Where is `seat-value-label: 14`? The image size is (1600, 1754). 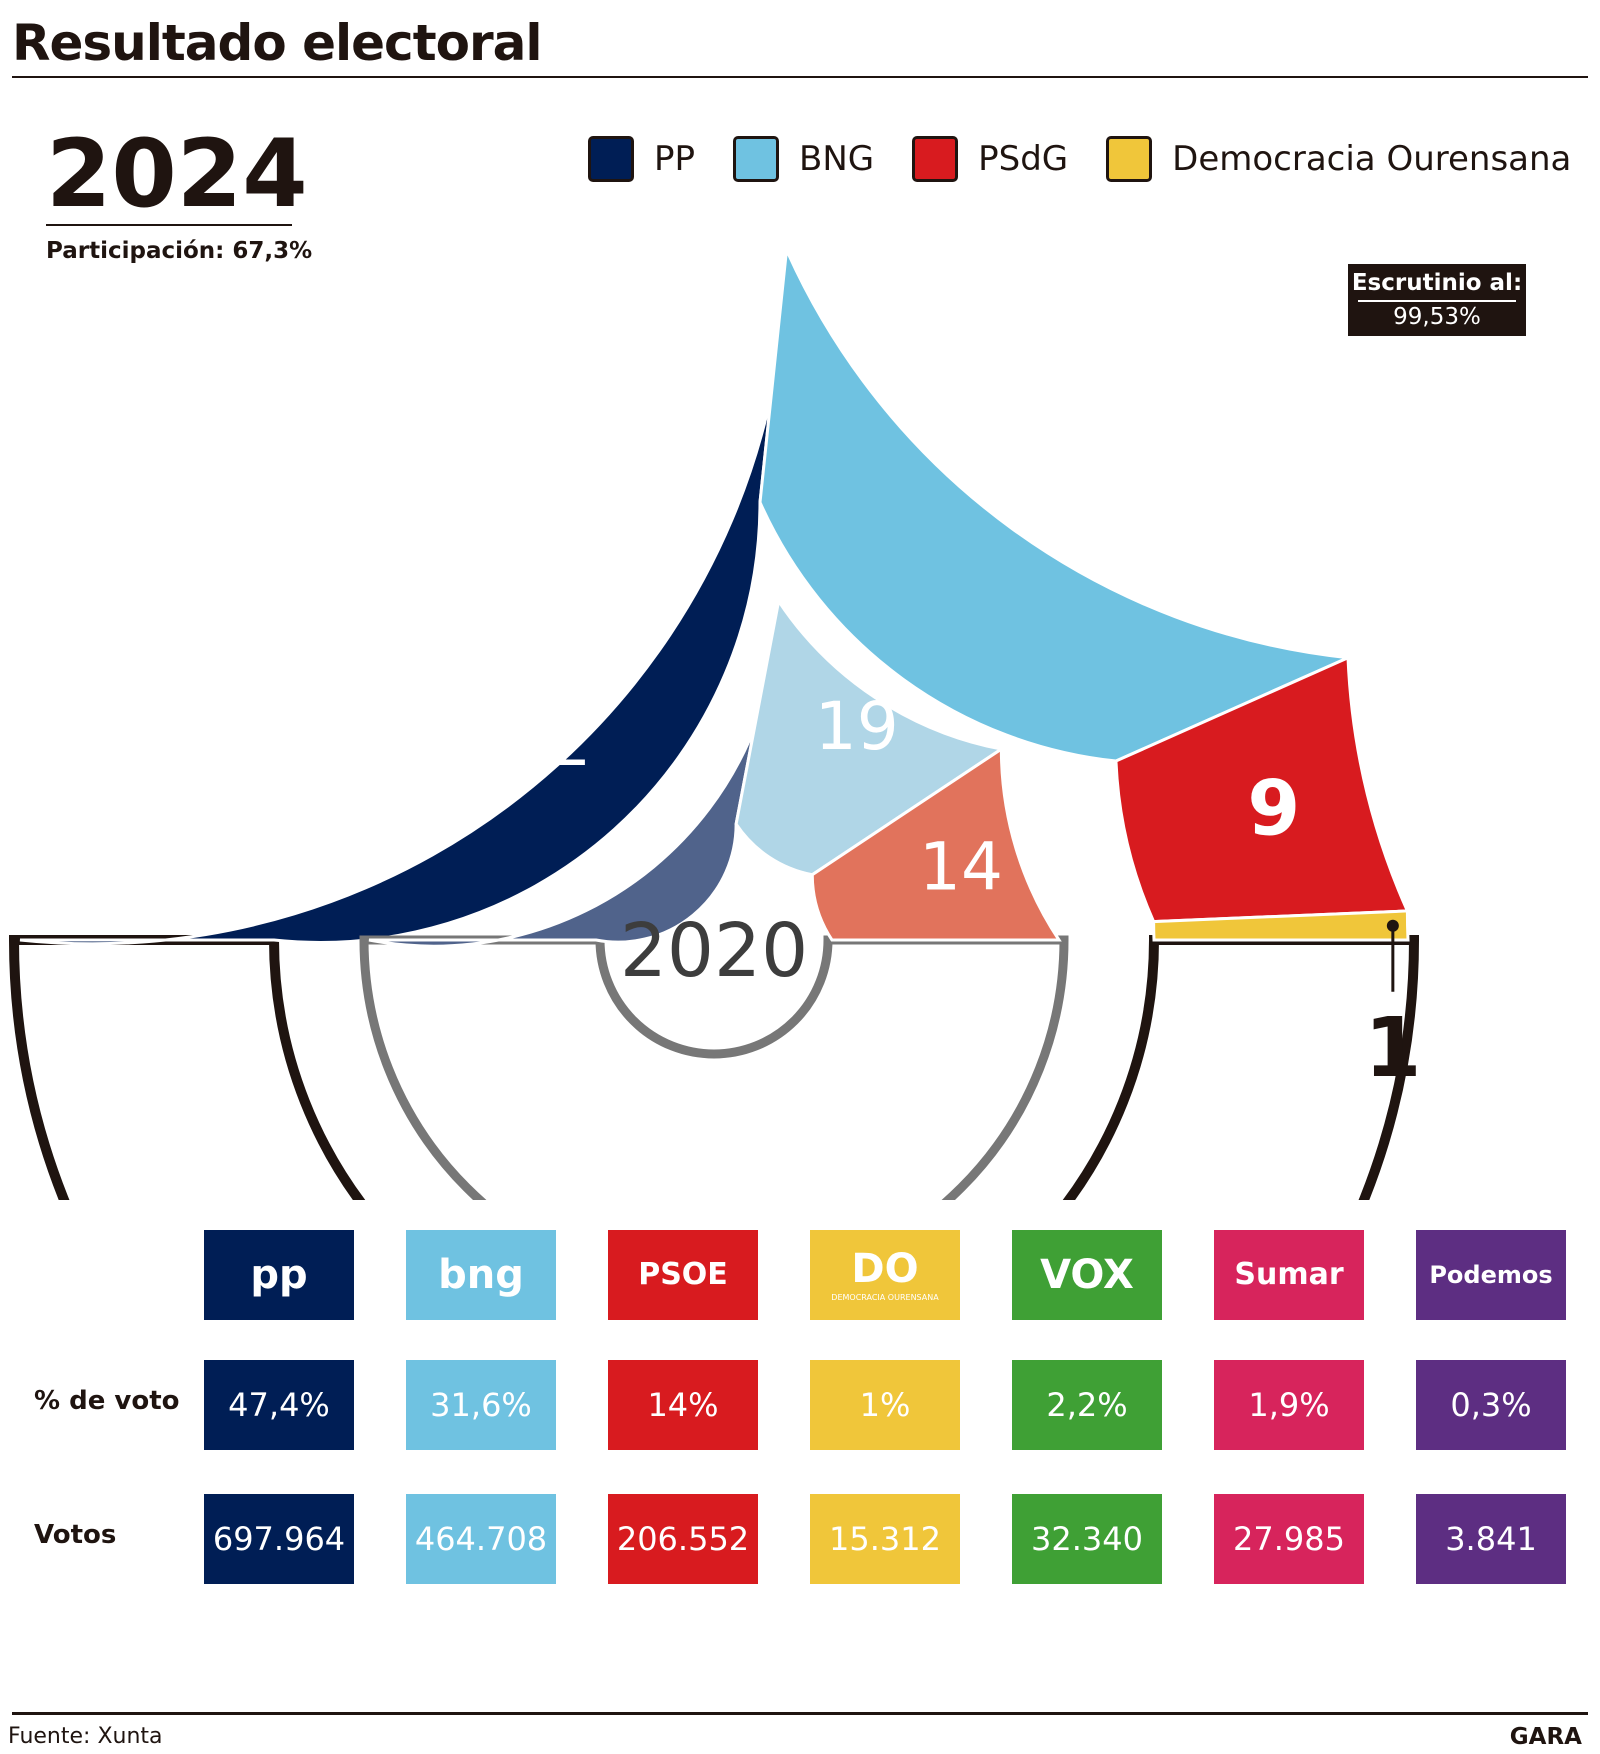
seat-value-label: 14 is located at coordinates (961, 866).